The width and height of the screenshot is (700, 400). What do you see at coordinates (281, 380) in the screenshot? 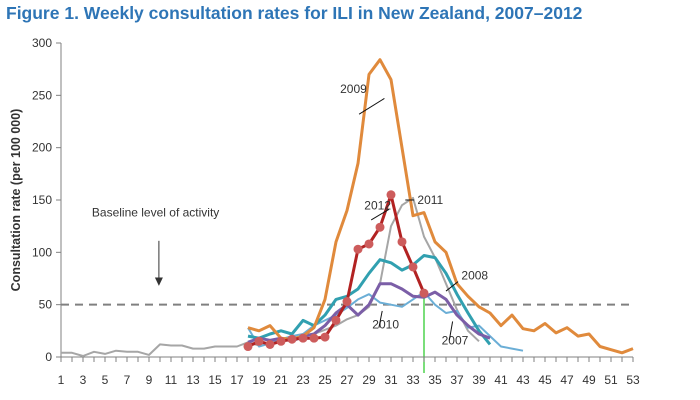
I see `x-tick-label: 21` at bounding box center [281, 380].